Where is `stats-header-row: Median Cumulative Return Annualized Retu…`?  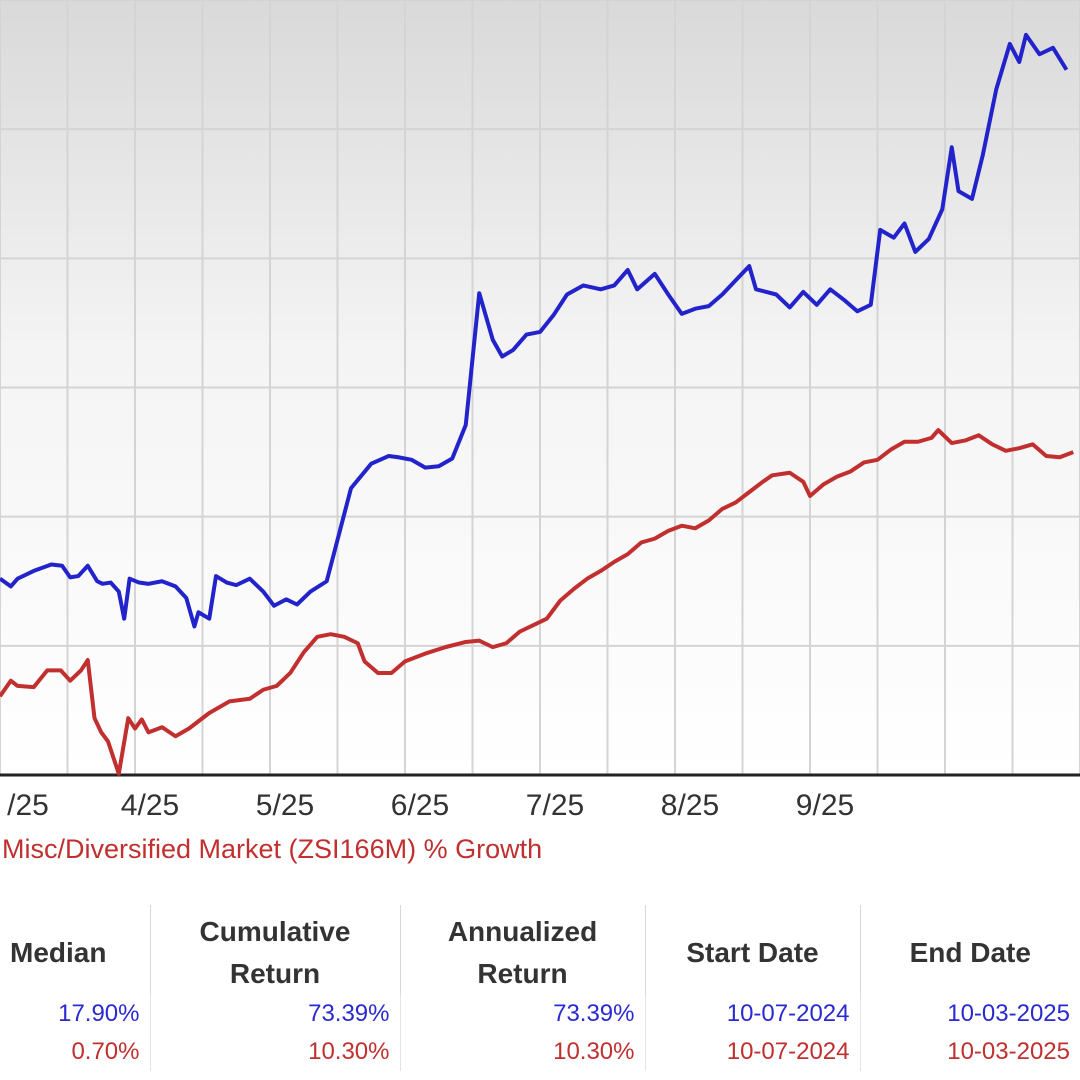
stats-header-row: Median Cumulative Return Annualized Retu… is located at coordinates (540, 950).